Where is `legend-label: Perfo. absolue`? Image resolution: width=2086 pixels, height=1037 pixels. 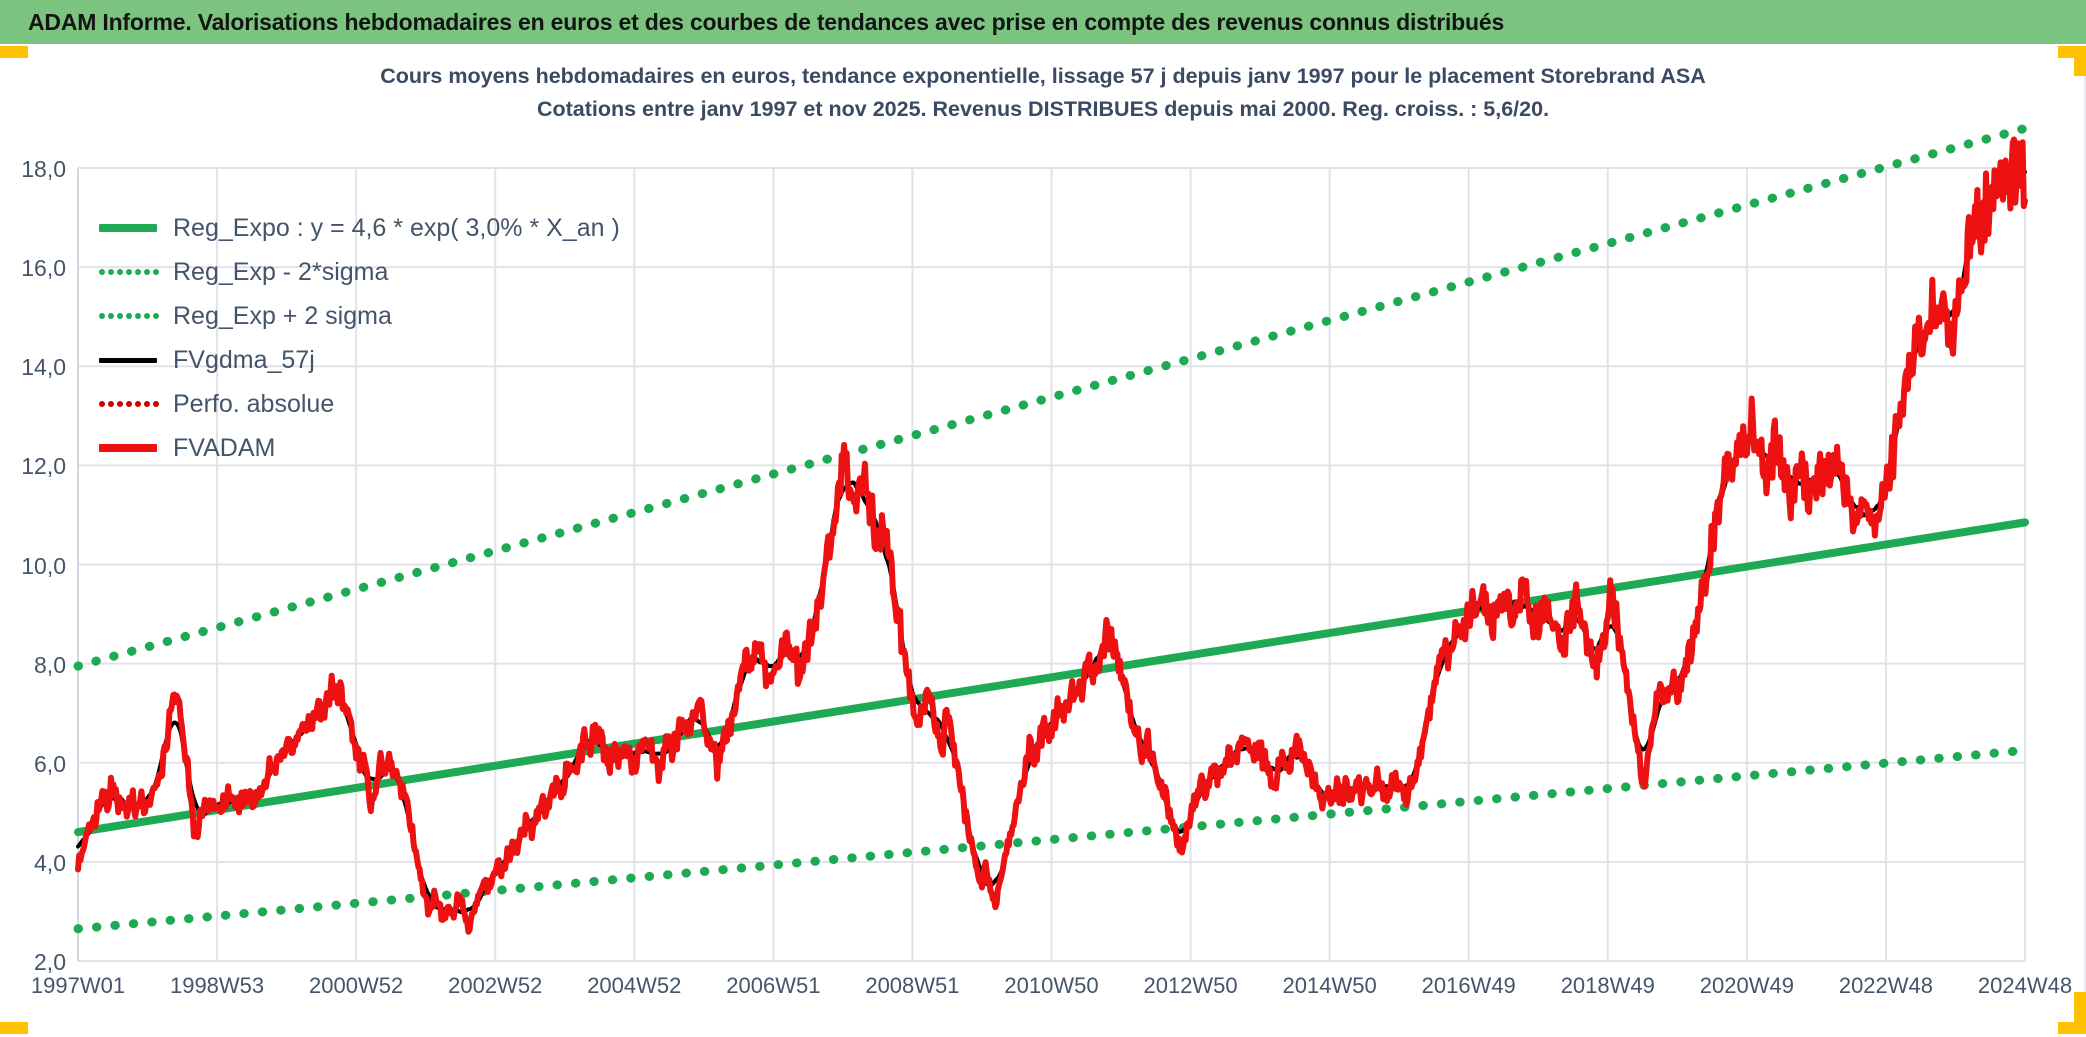
legend-label: Perfo. absolue is located at coordinates (254, 403).